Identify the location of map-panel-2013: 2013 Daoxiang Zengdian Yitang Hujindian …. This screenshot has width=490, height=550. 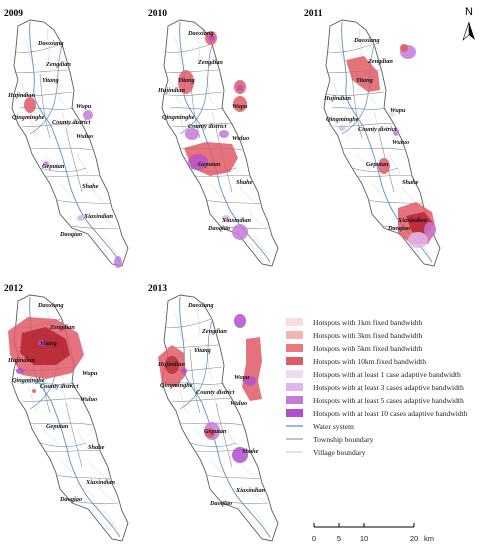
(213, 413).